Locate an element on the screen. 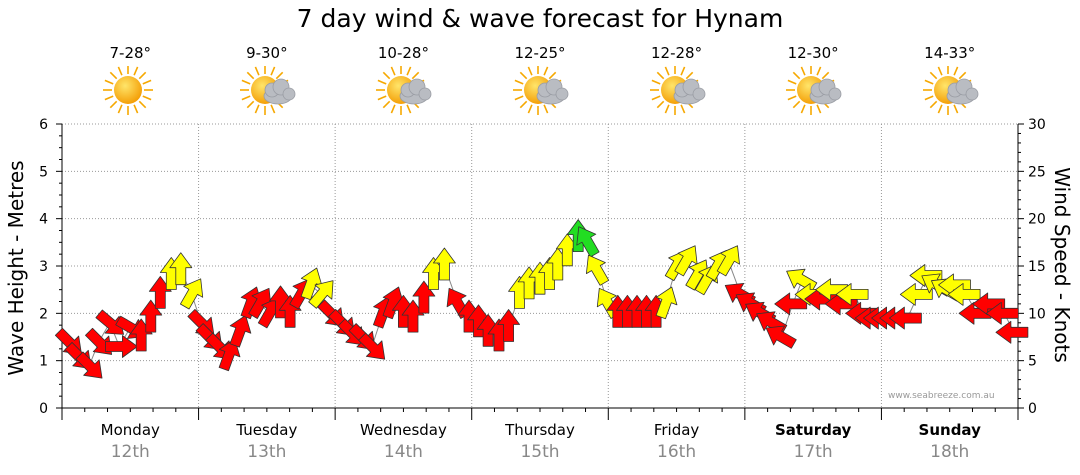 The width and height of the screenshot is (1080, 475). day-date: 16th is located at coordinates (677, 452).